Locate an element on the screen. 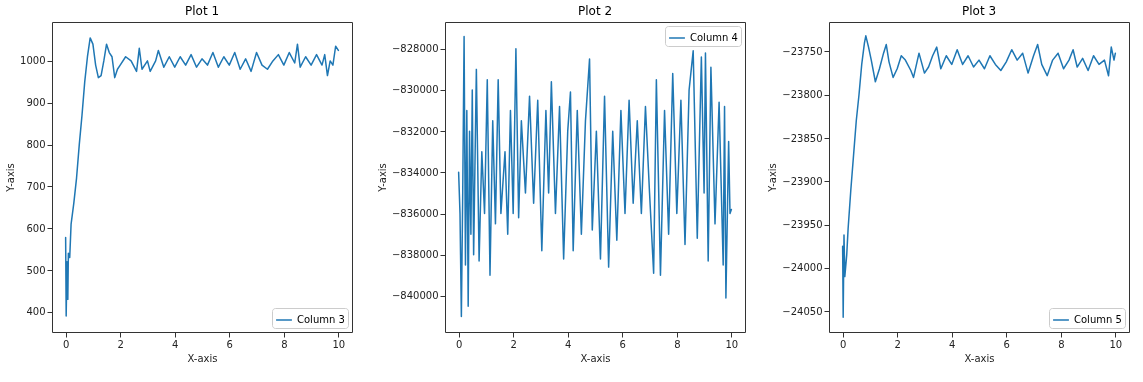 The width and height of the screenshot is (1143, 382). y-tick-label: −23900 is located at coordinates (802, 181).